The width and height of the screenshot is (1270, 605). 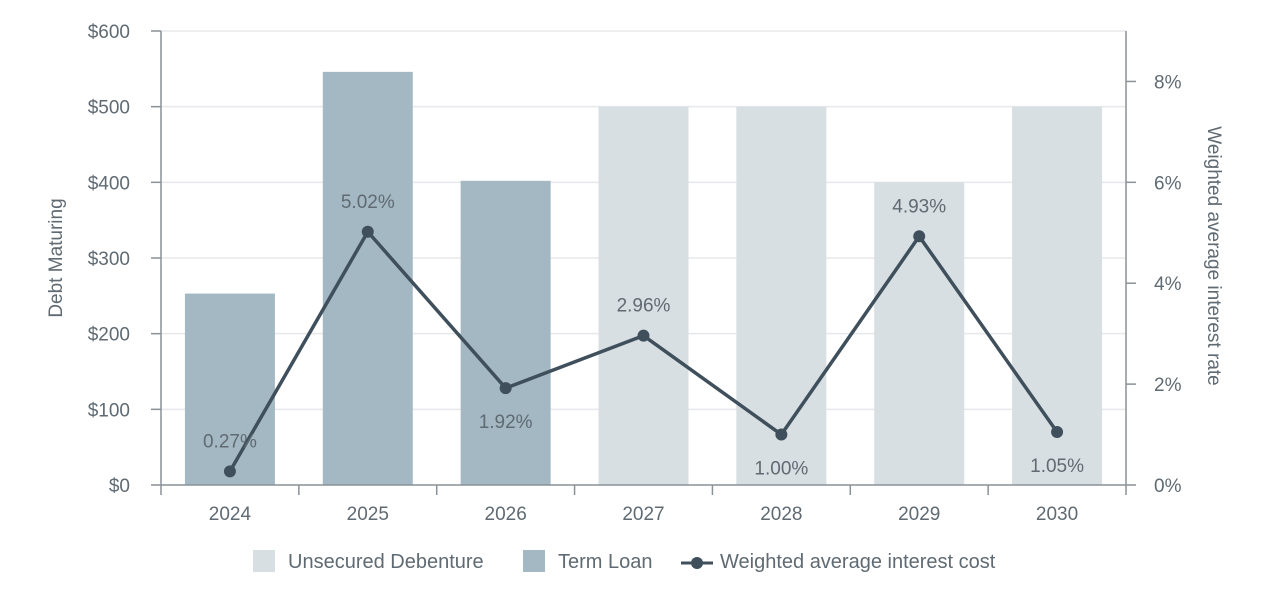 What do you see at coordinates (56, 257) in the screenshot?
I see `y-left-axis-title: Debt Maturing` at bounding box center [56, 257].